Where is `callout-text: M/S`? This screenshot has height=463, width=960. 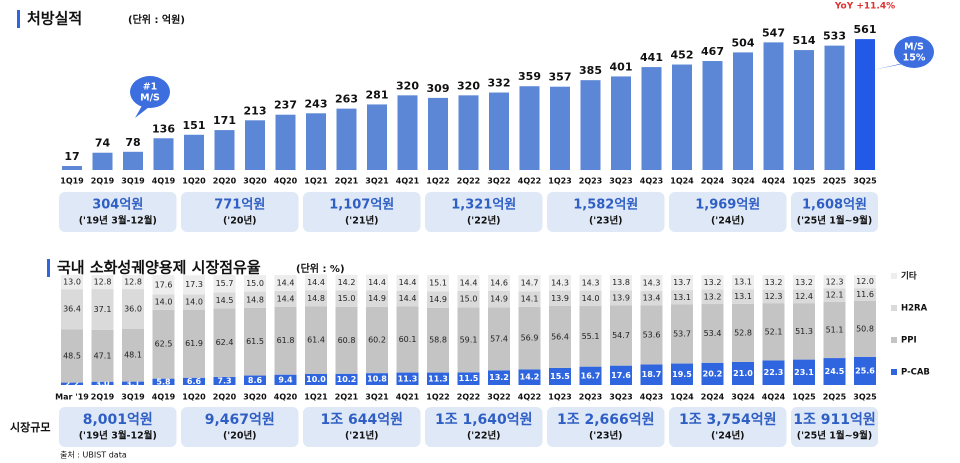 callout-text: M/S is located at coordinates (150, 98).